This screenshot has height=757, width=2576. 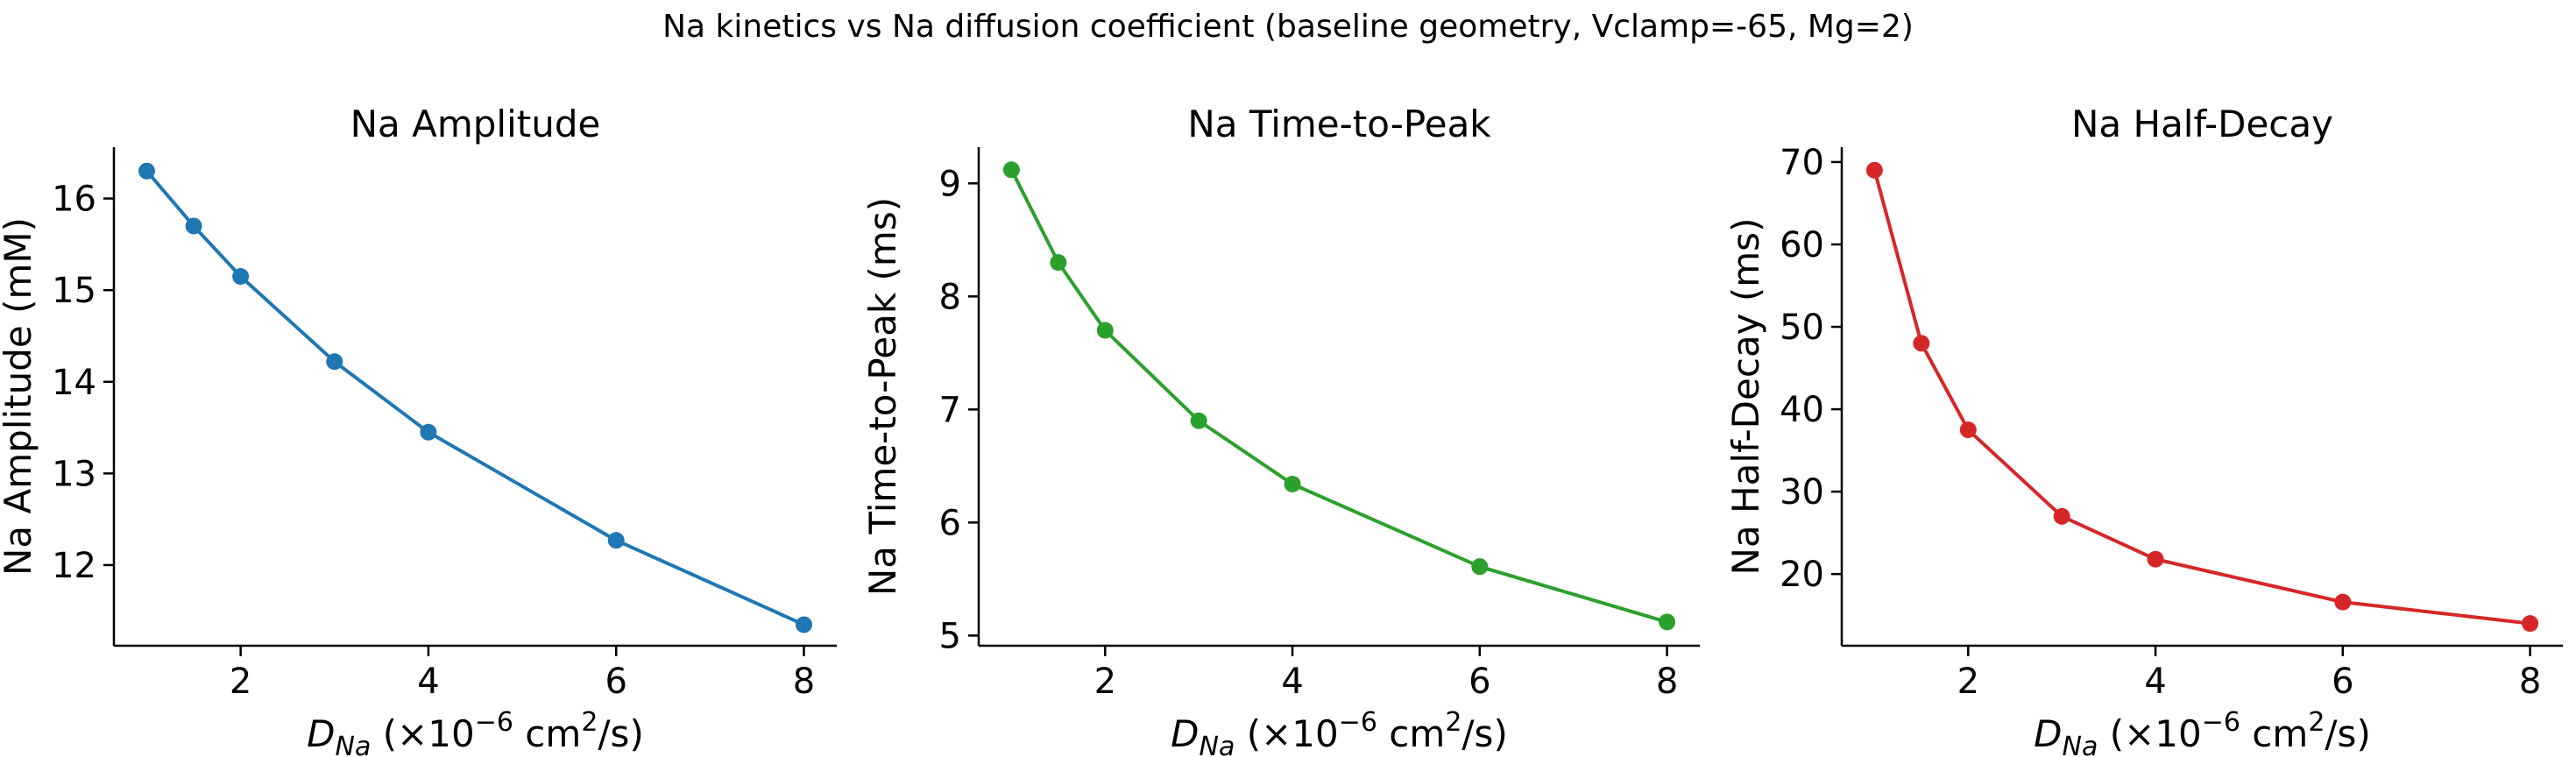 What do you see at coordinates (950, 297) in the screenshot?
I see `y-tick-label: 8` at bounding box center [950, 297].